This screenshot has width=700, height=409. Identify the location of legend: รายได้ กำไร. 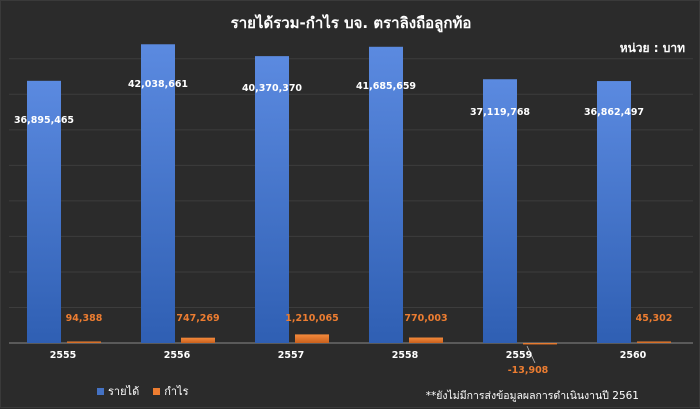
(143, 391).